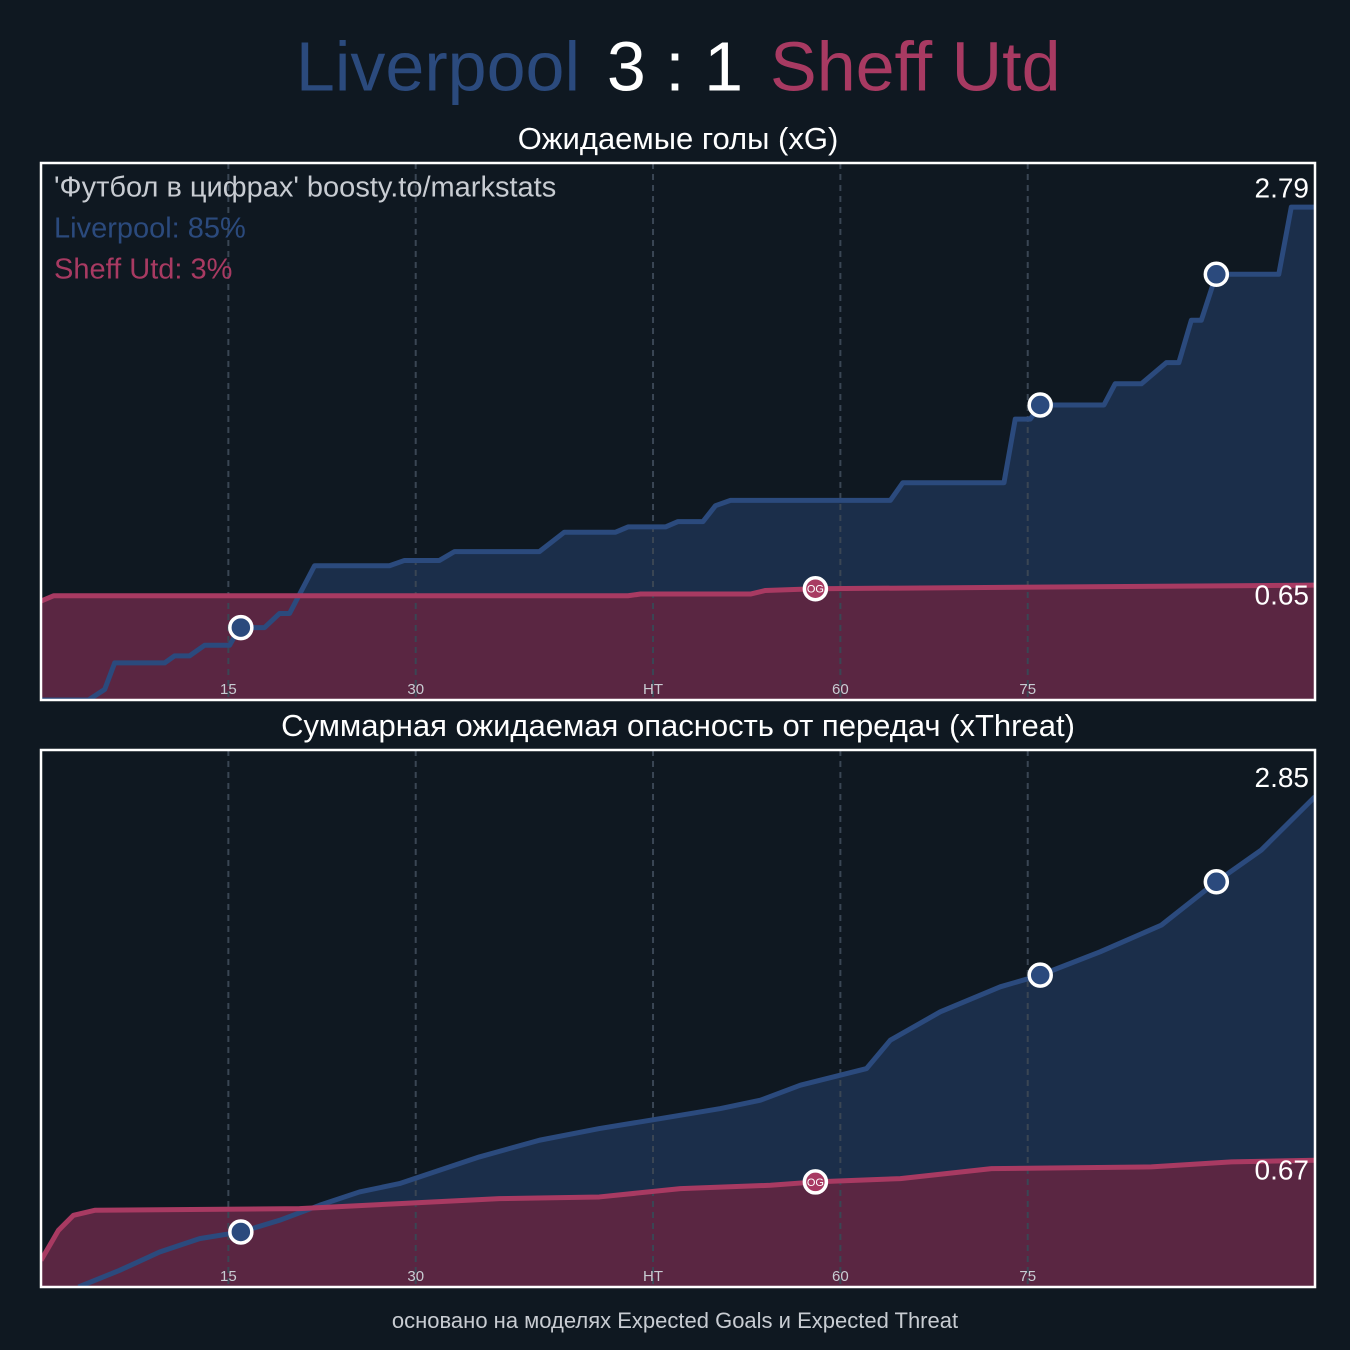 This screenshot has height=1350, width=1350. What do you see at coordinates (1282, 188) in the screenshot?
I see `end-value-label: 2.79` at bounding box center [1282, 188].